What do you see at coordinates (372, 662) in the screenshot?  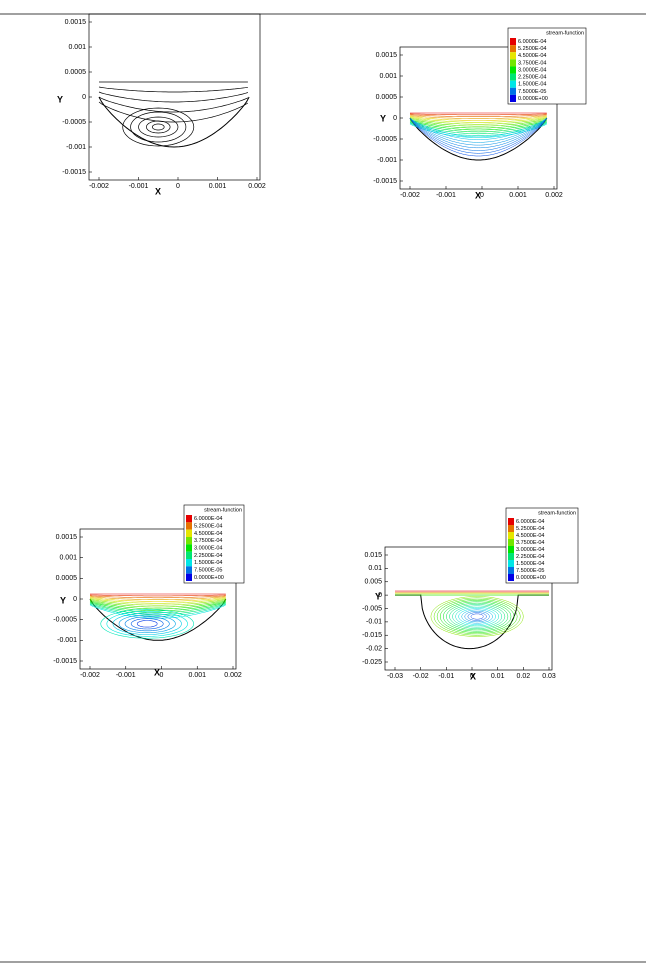 I see `y-tick-label: -0.025` at bounding box center [372, 662].